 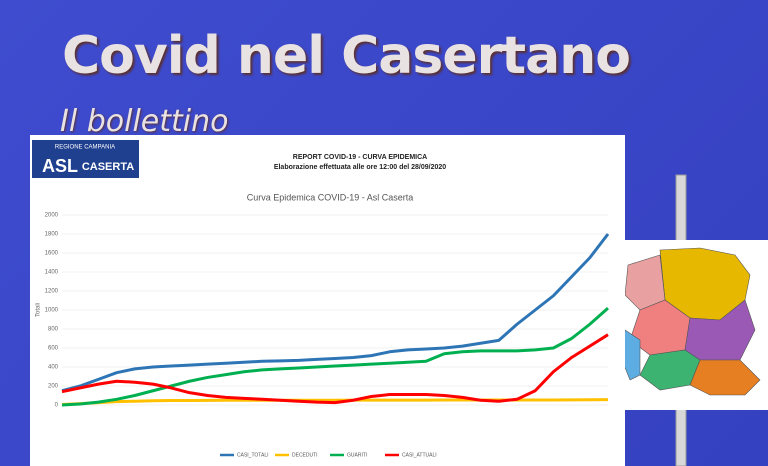 What do you see at coordinates (53, 349) in the screenshot?
I see `y-tick-label: 600` at bounding box center [53, 349].